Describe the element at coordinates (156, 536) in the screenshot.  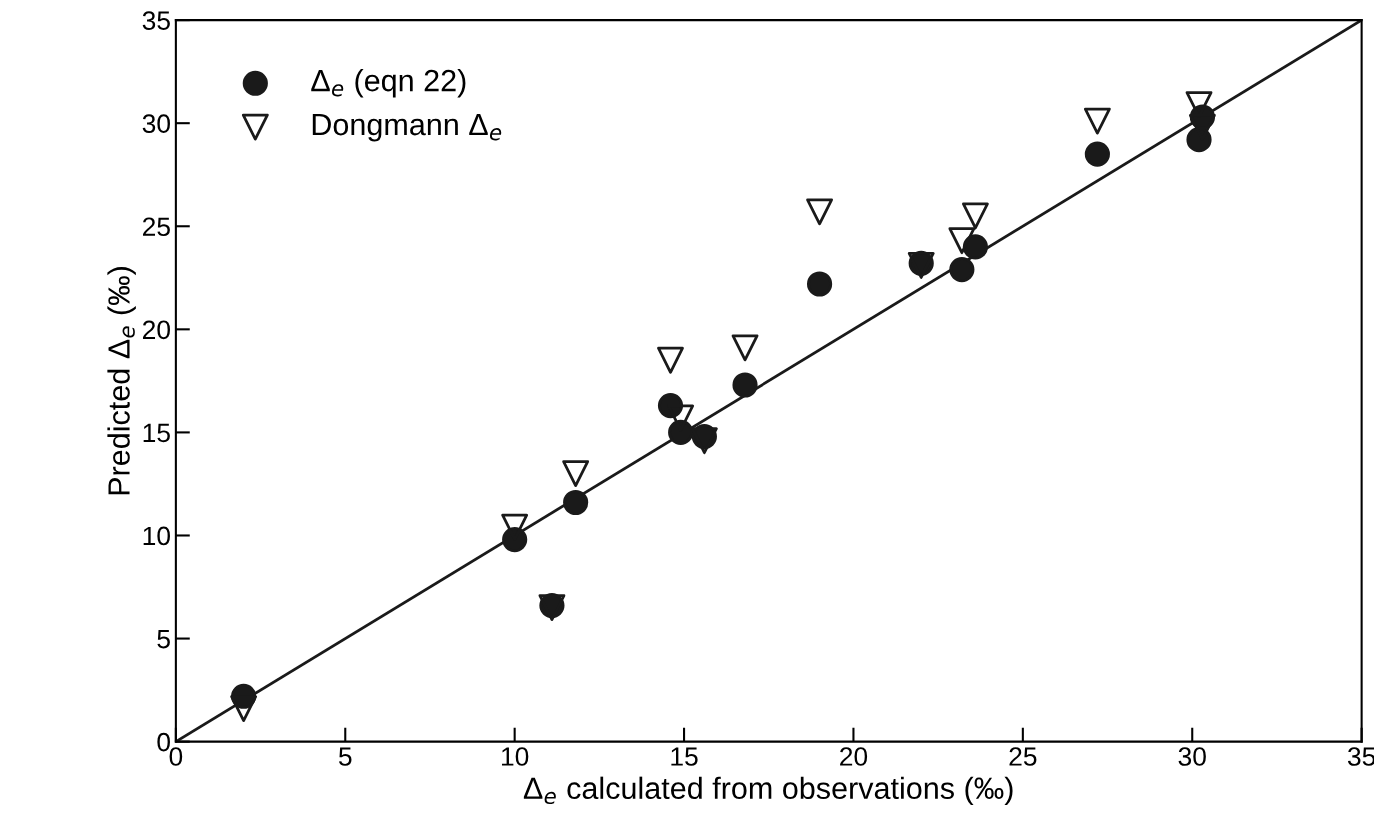
I see `y-tick-label: 10` at that location.